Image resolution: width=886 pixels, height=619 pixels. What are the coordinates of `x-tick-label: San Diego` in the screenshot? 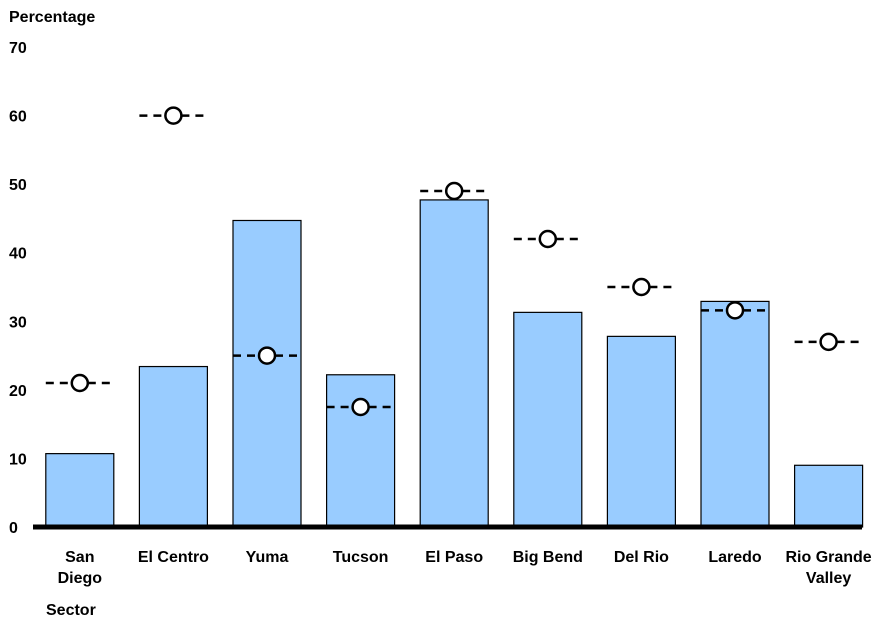 It's located at (80, 568).